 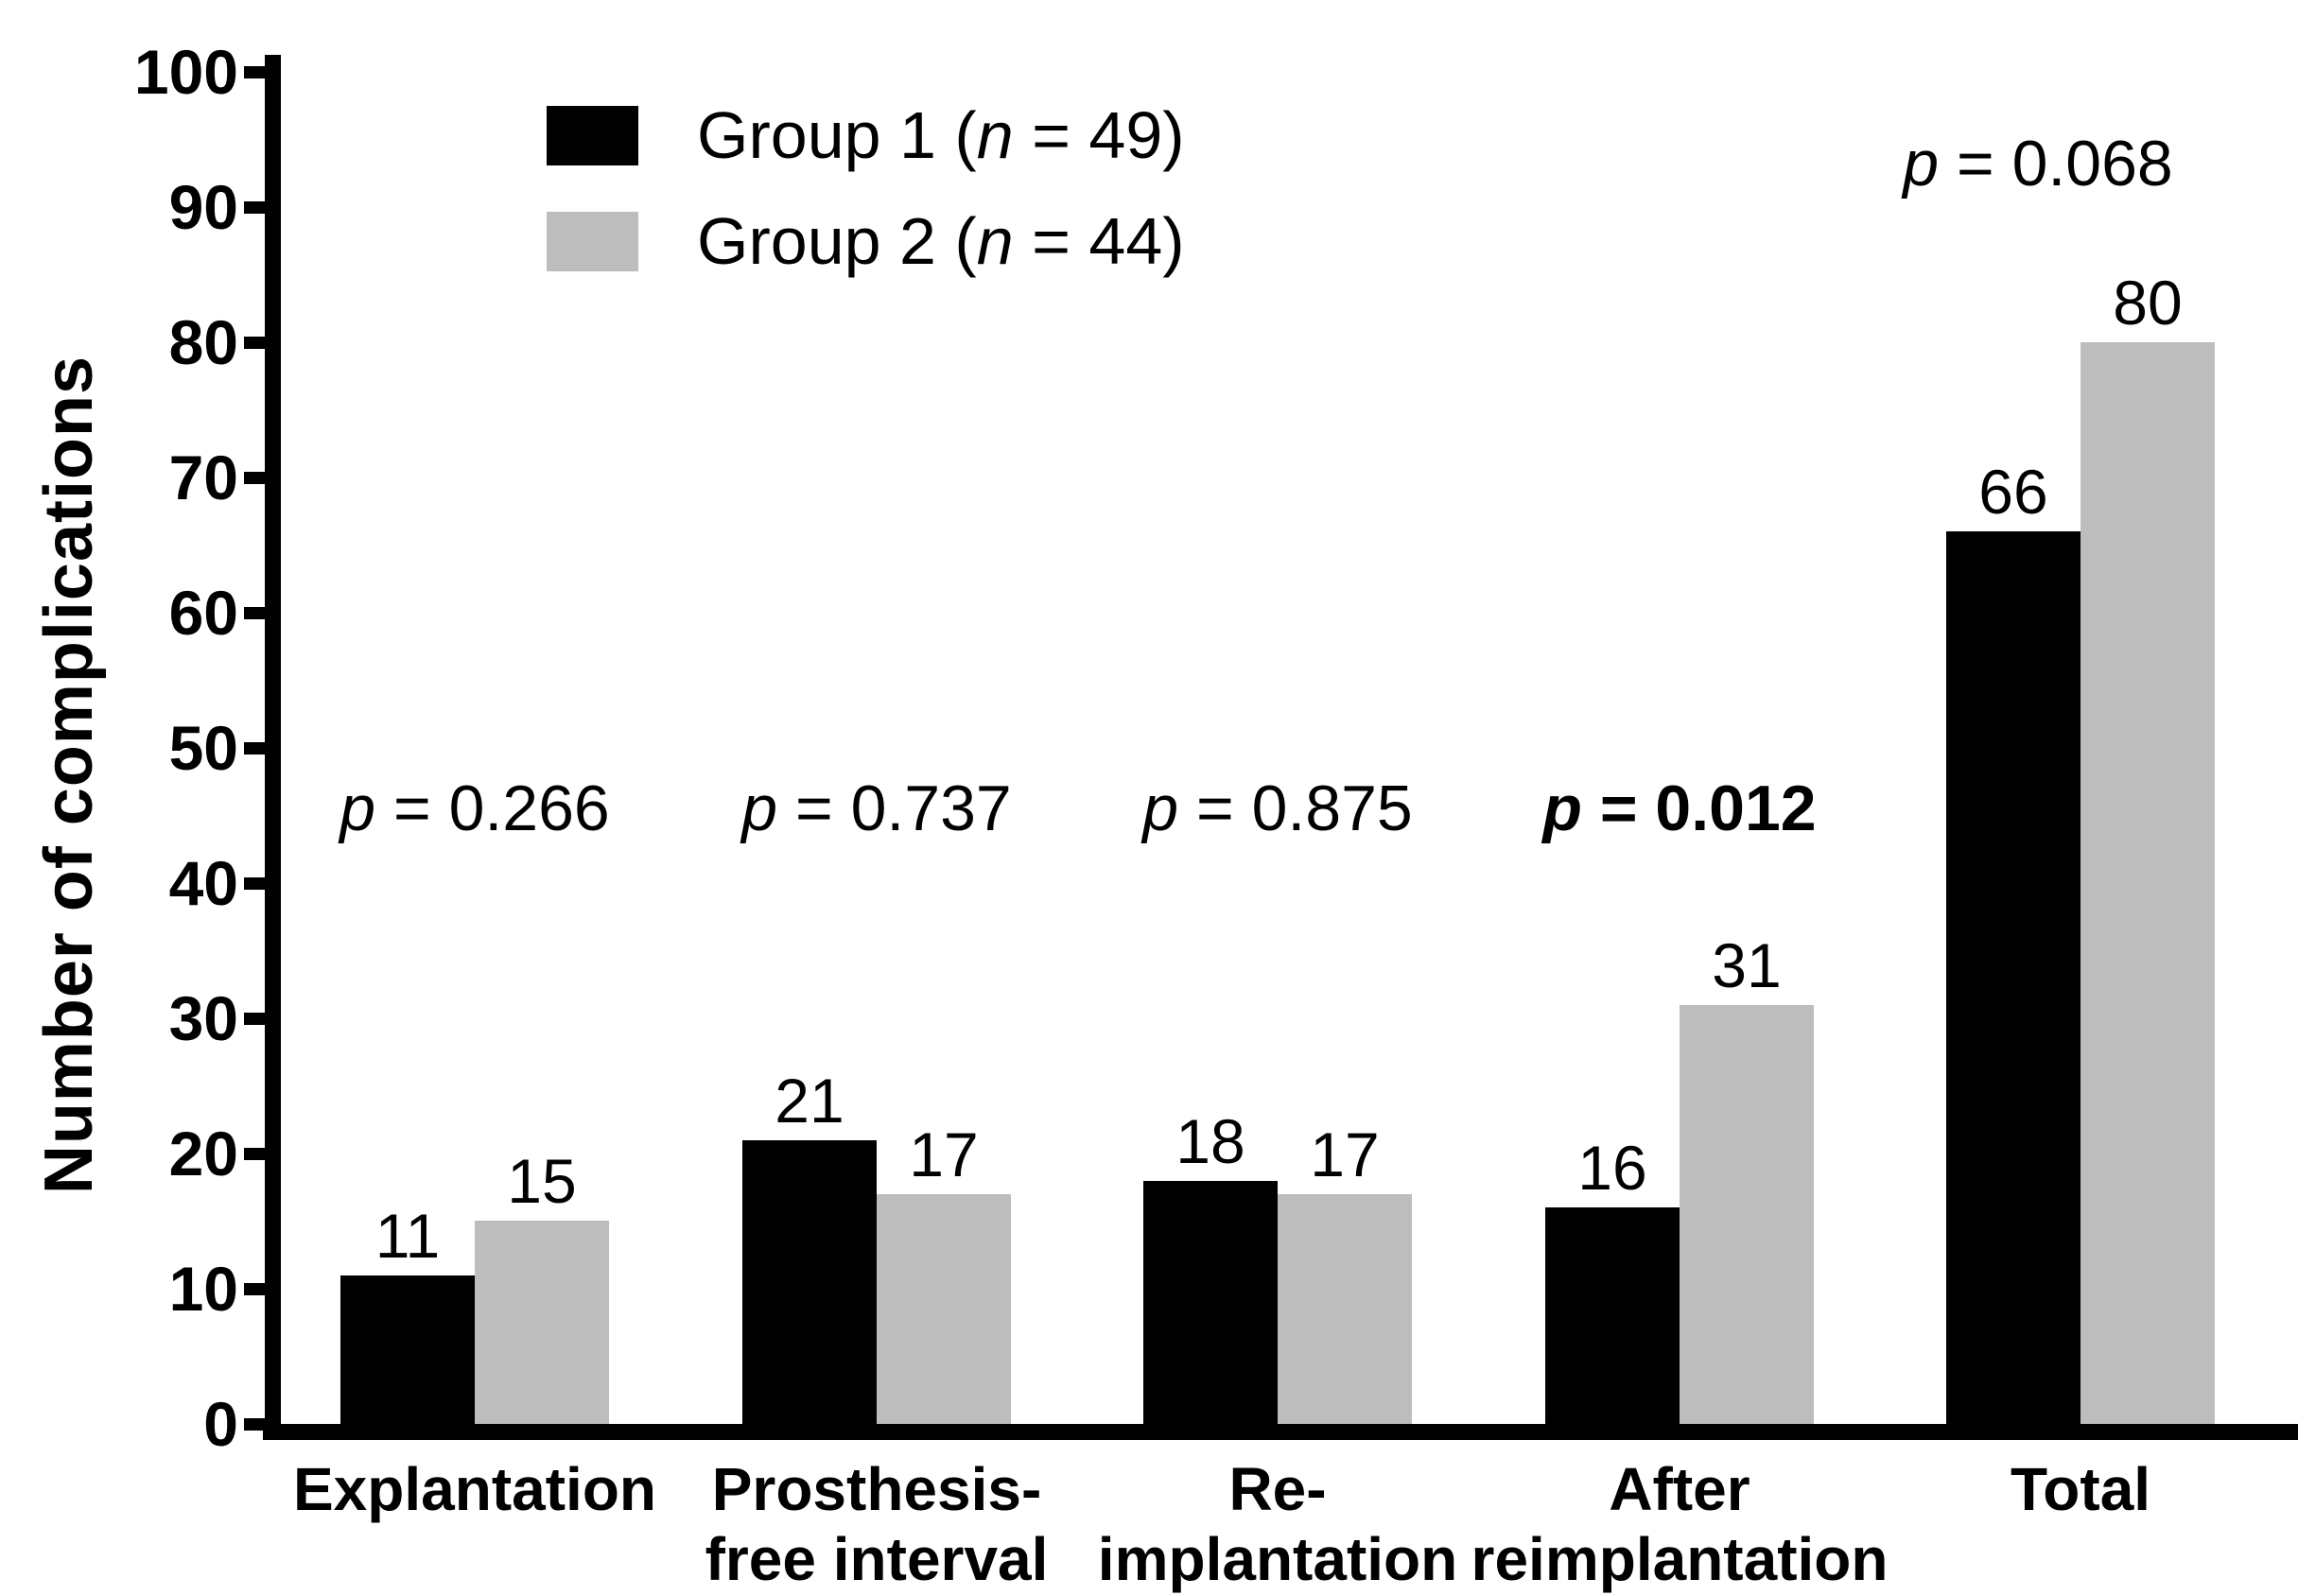 What do you see at coordinates (1277, 1524) in the screenshot?
I see `category-label: Re-implantation` at bounding box center [1277, 1524].